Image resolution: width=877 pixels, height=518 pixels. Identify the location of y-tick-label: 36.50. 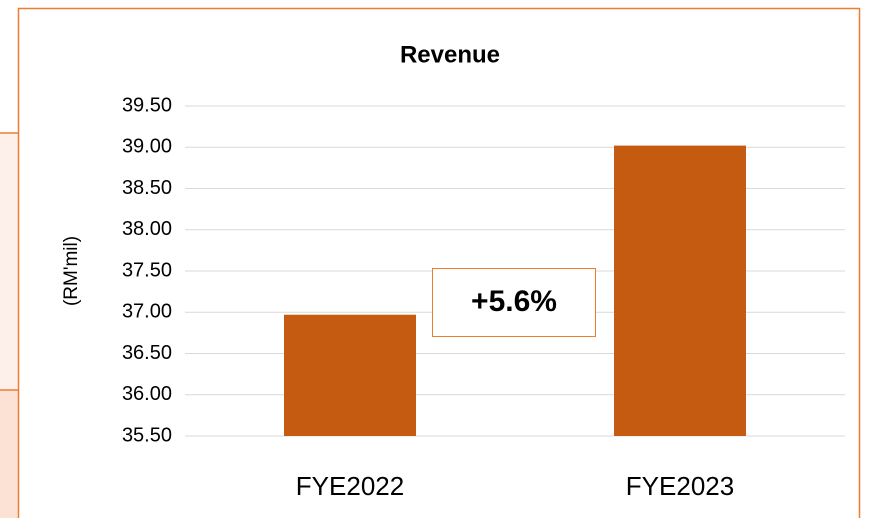
(147, 353).